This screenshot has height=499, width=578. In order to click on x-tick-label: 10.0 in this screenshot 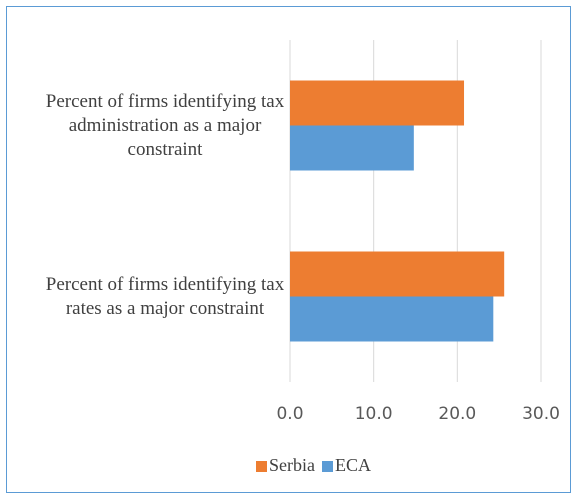, I will do `click(374, 414)`.